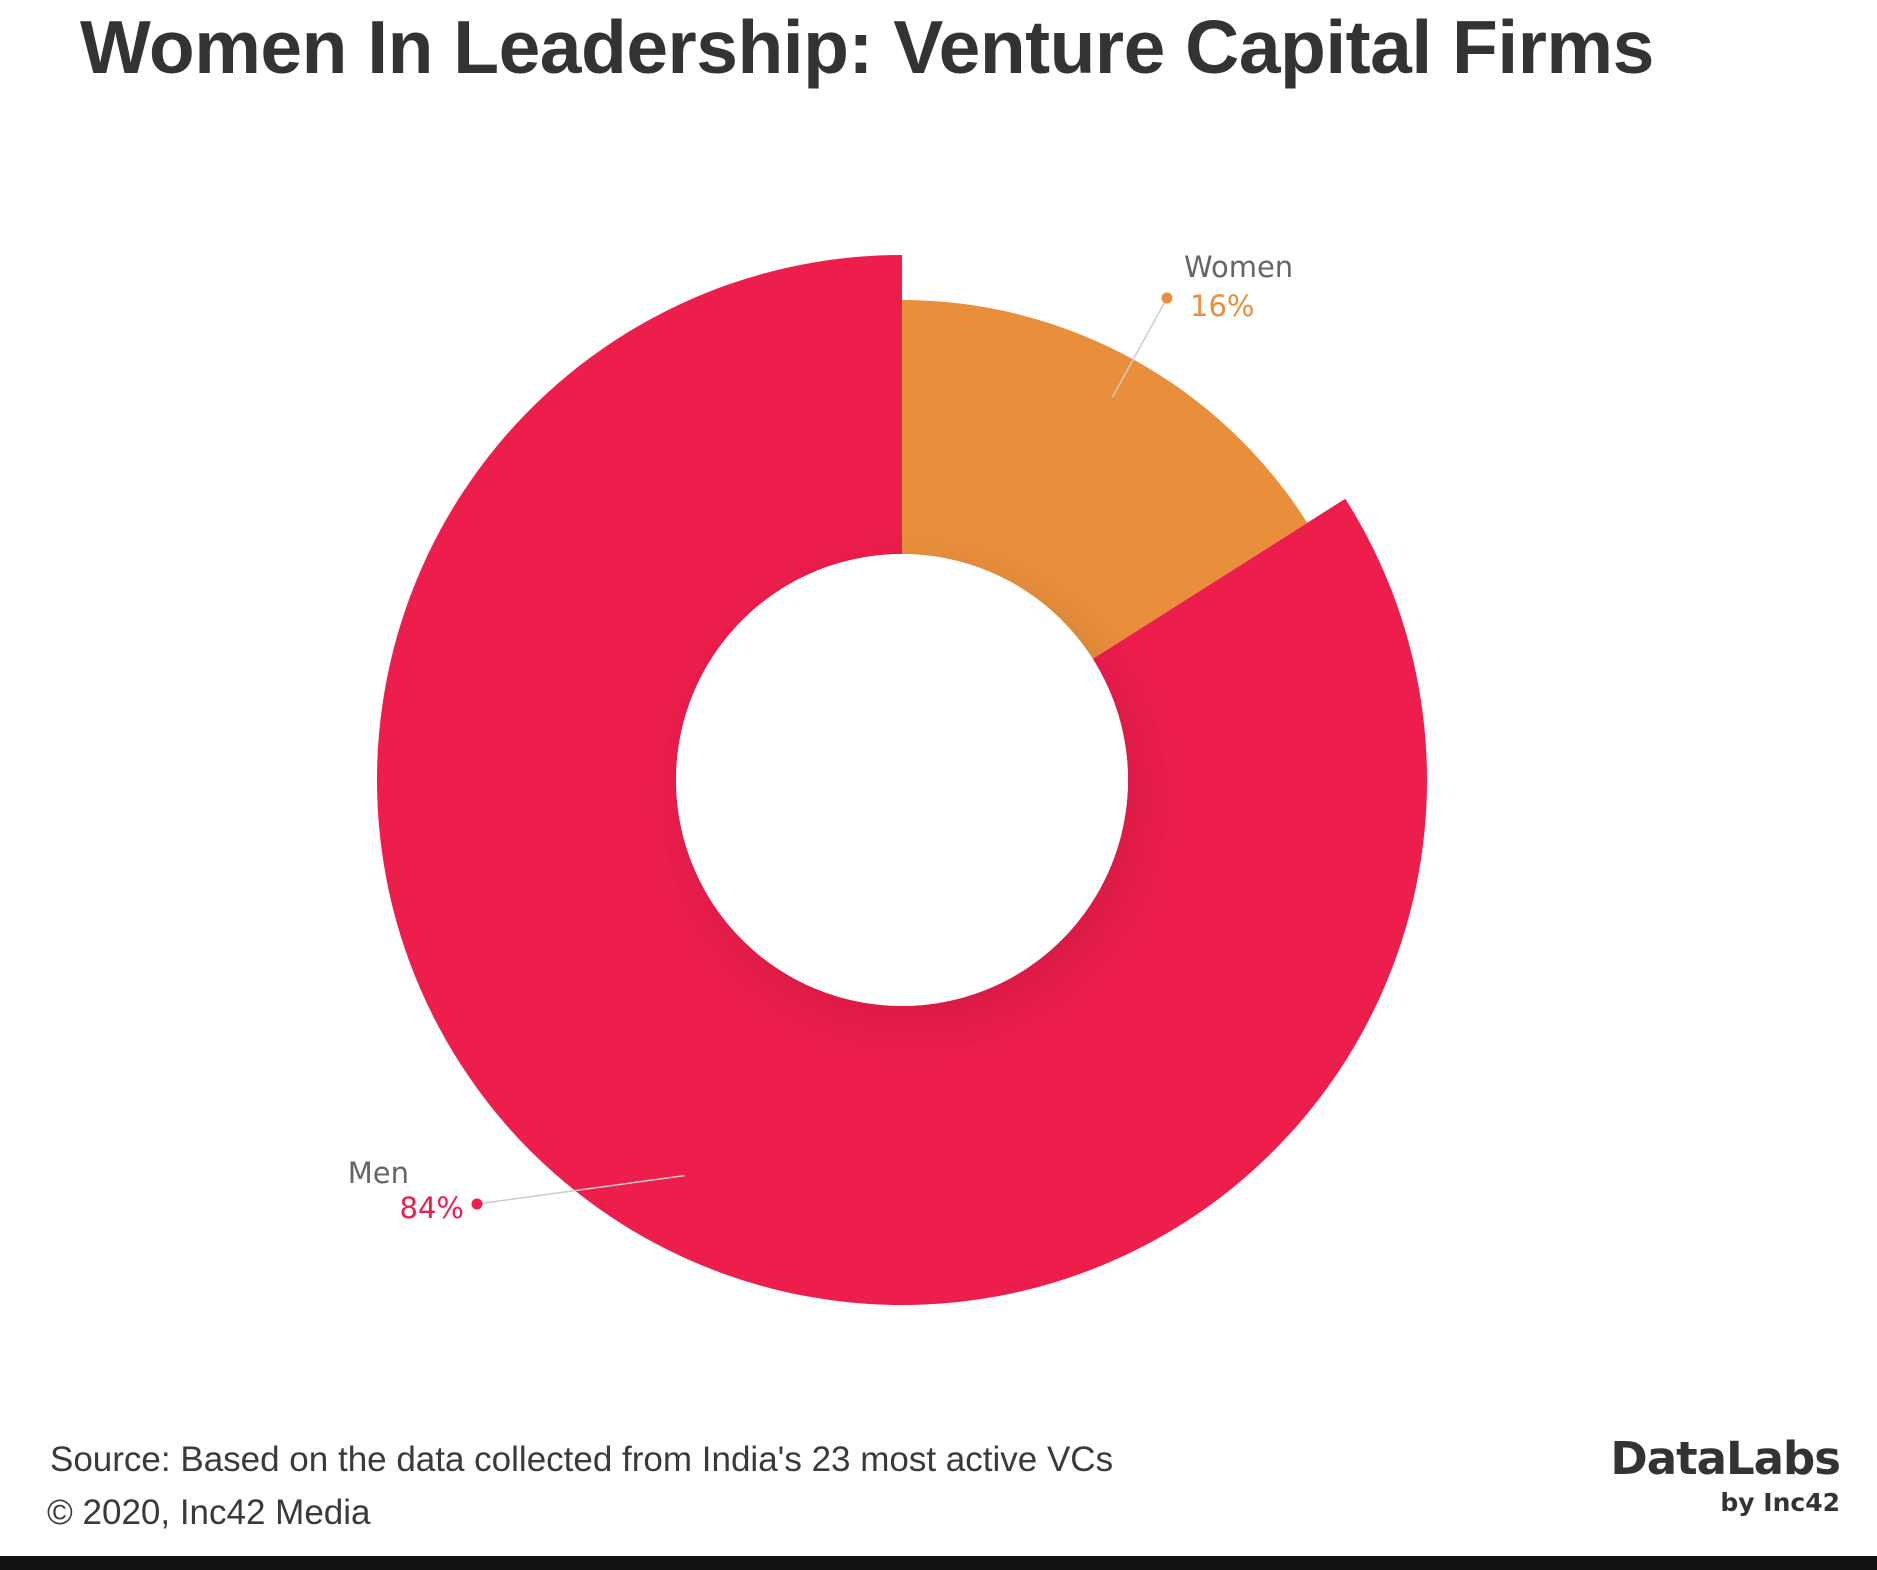  I want to click on leader-line-women, so click(1139, 347).